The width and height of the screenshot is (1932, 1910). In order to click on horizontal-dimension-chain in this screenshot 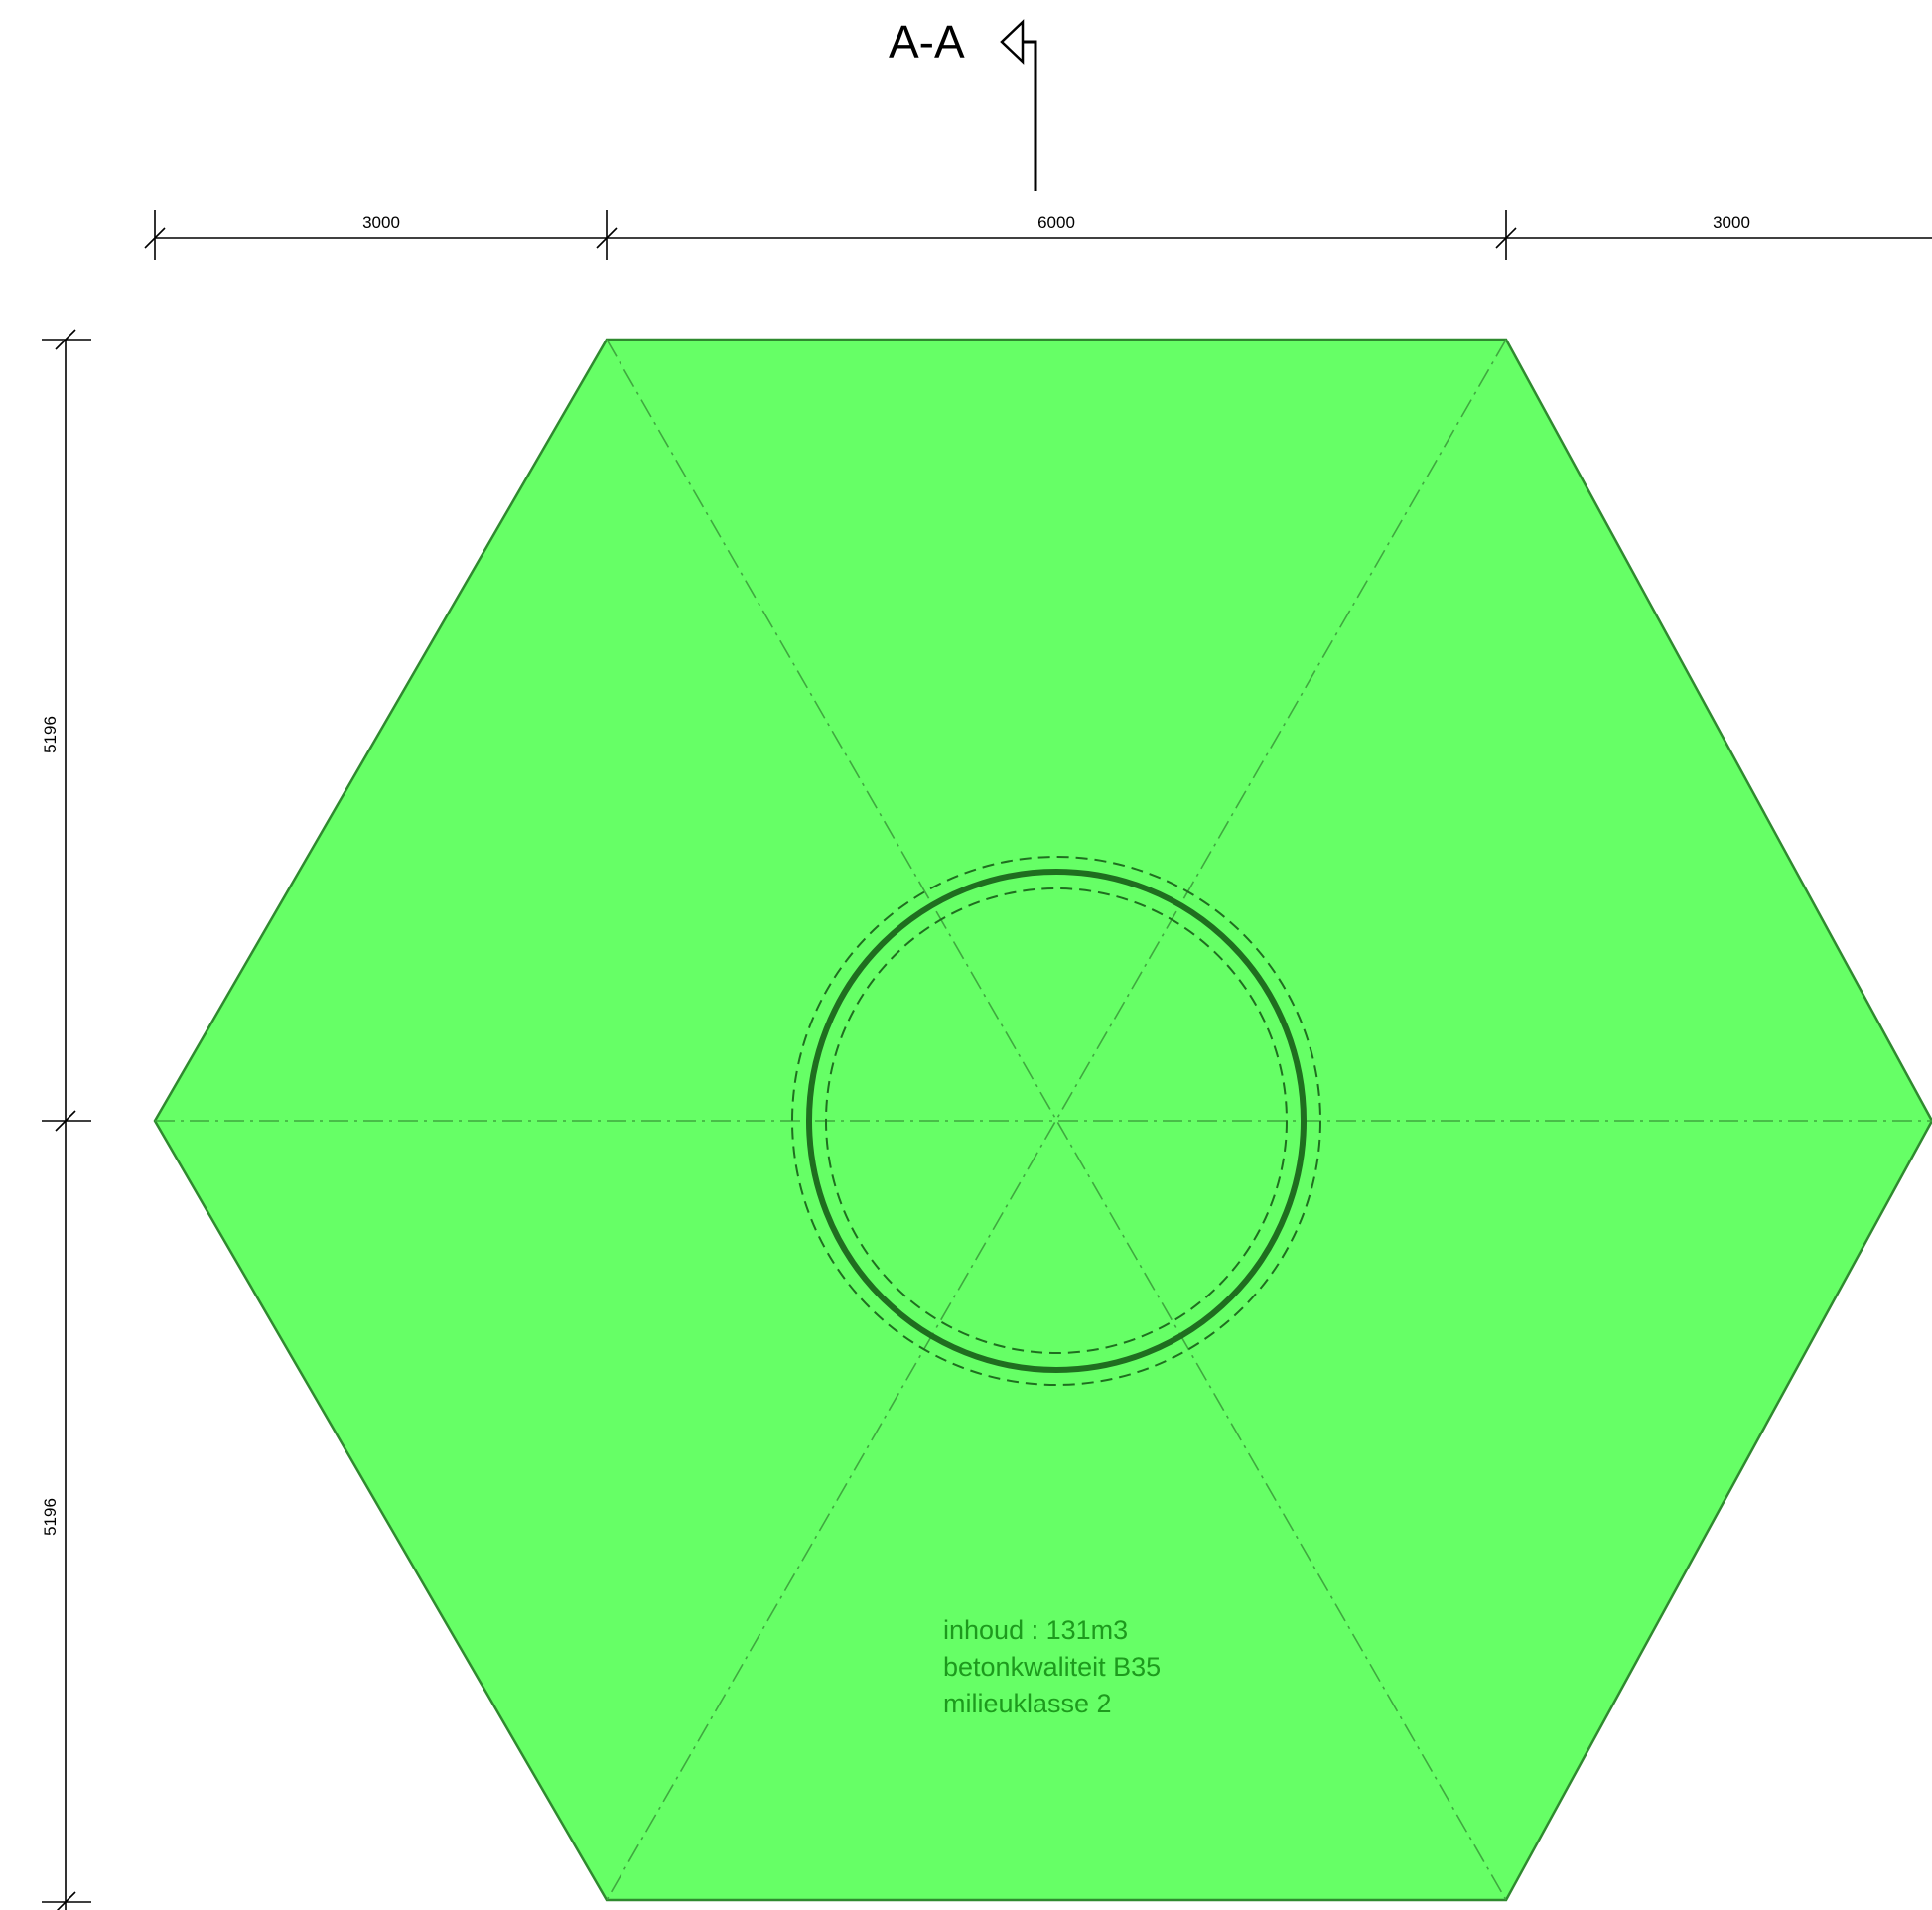, I will do `click(1038, 235)`.